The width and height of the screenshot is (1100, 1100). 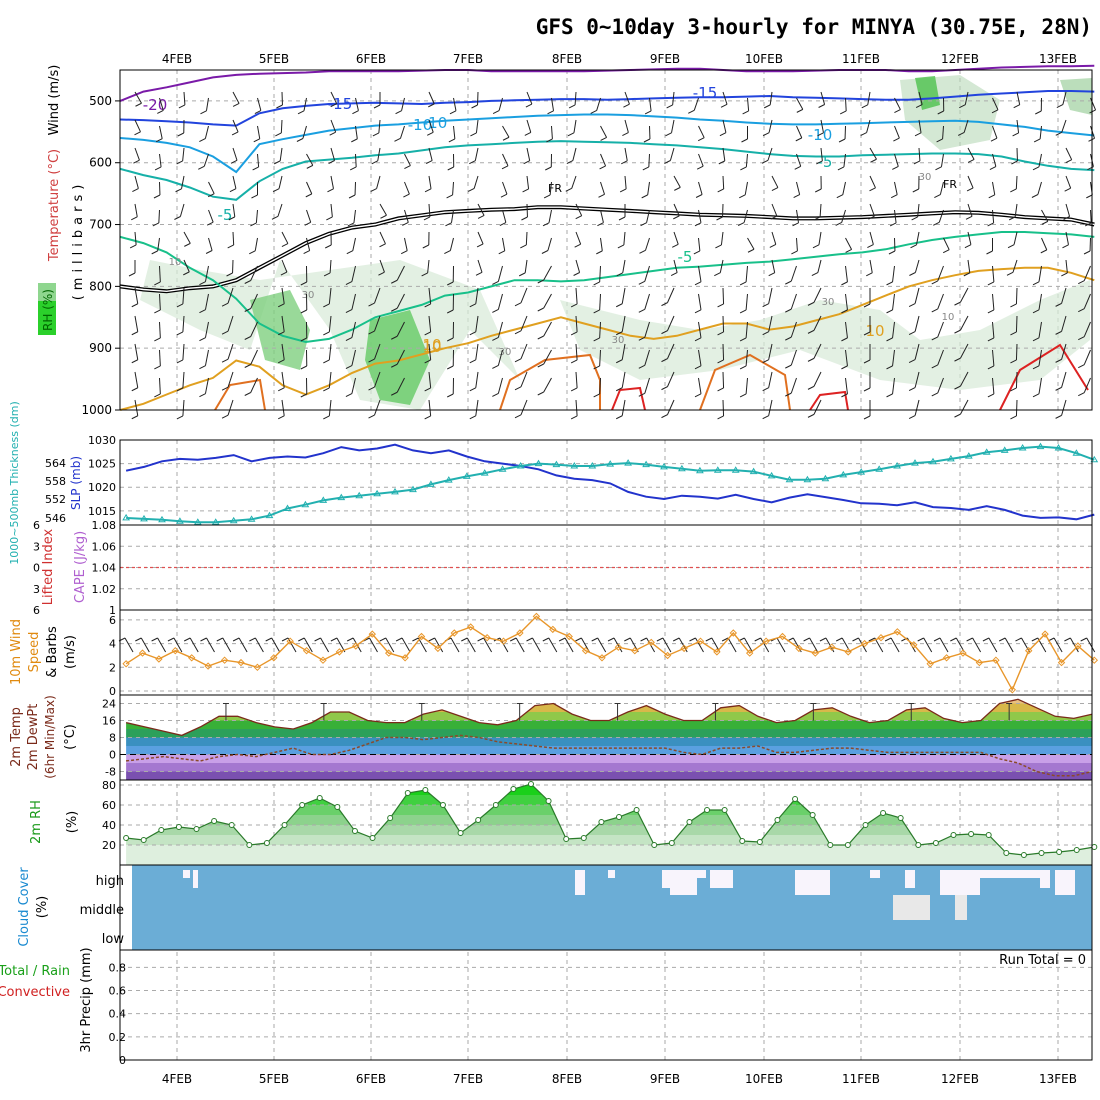 What do you see at coordinates (55, 518) in the screenshot?
I see `thickness-tick-label: 546` at bounding box center [55, 518].